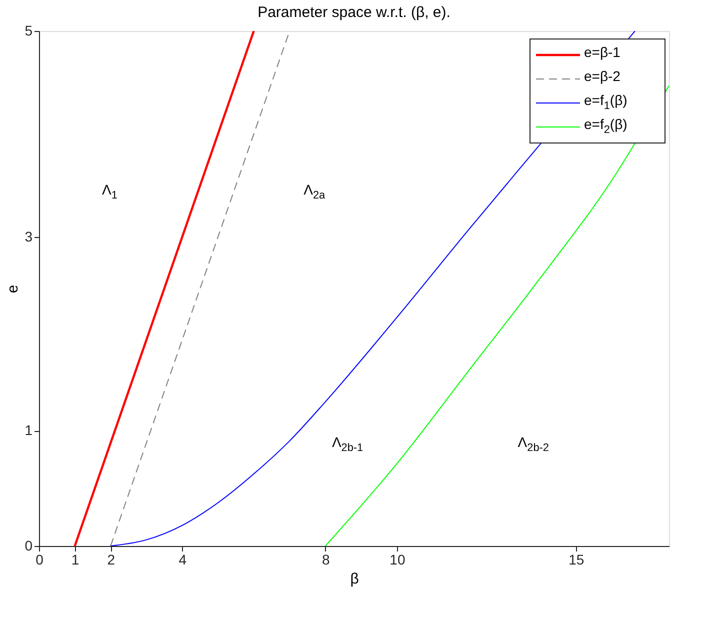 The width and height of the screenshot is (702, 617). Describe the element at coordinates (398, 560) in the screenshot. I see `x-tick-label: 10` at that location.